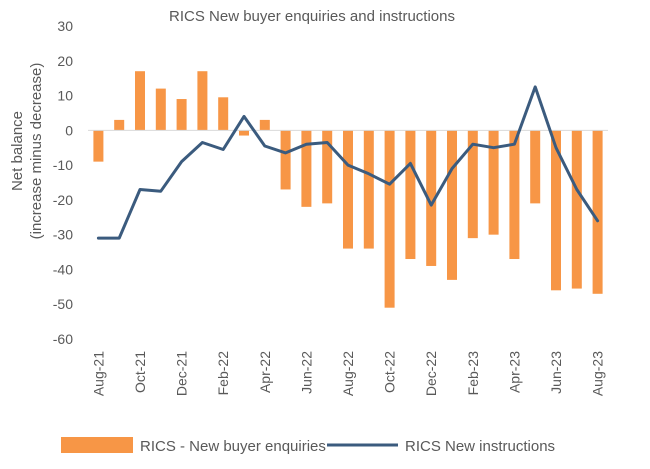 Image resolution: width=650 pixels, height=469 pixels. What do you see at coordinates (233, 446) in the screenshot?
I see `legend-label-new-buyer-enquiries: RICS - New buyer enquiries` at bounding box center [233, 446].